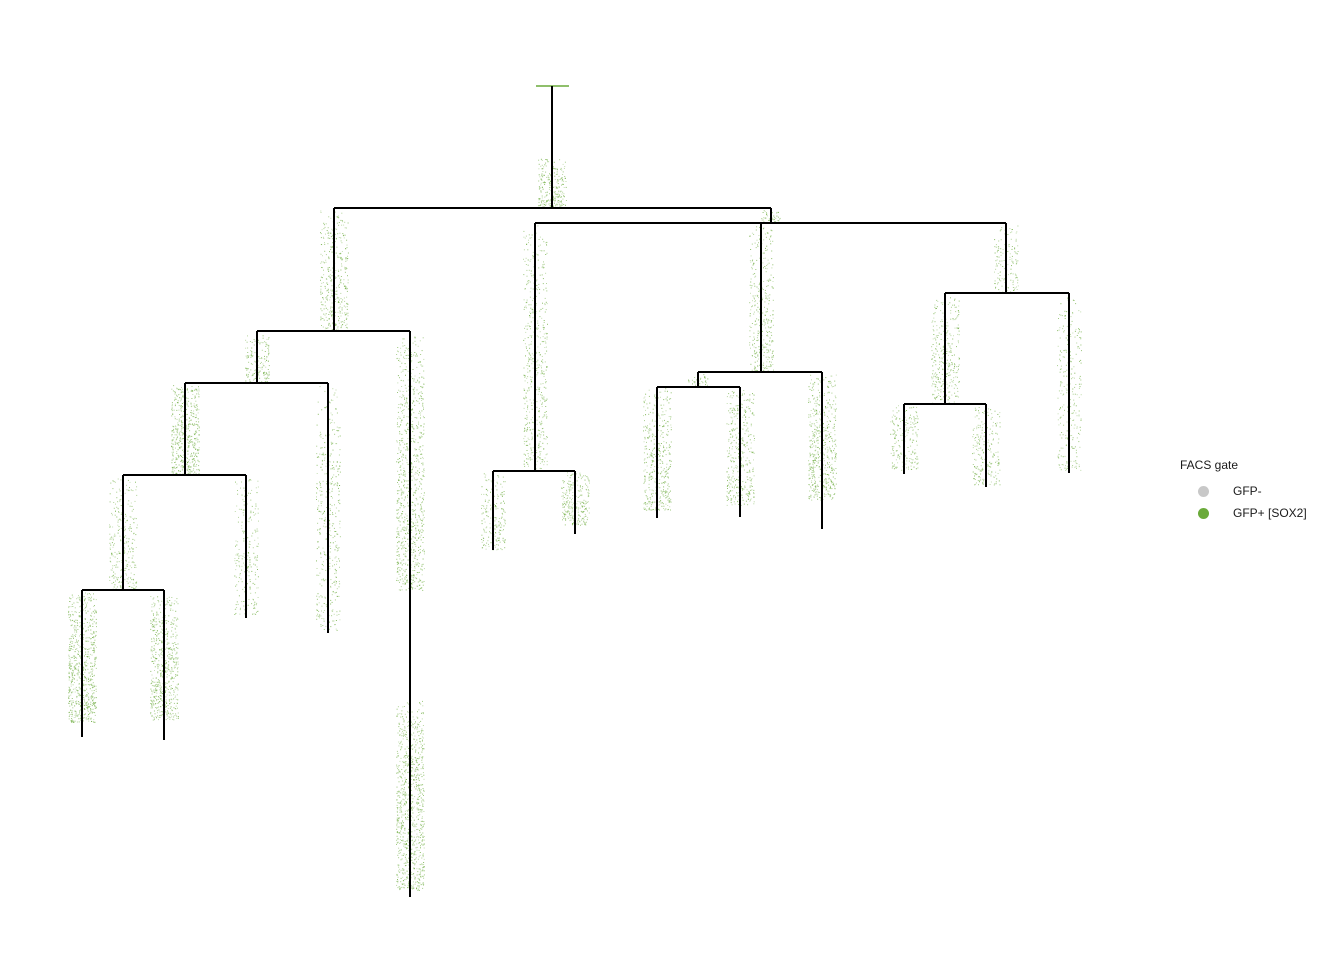  I want to click on legend-item-gfp-positive: GFP+ [SOX2], so click(1243, 513).